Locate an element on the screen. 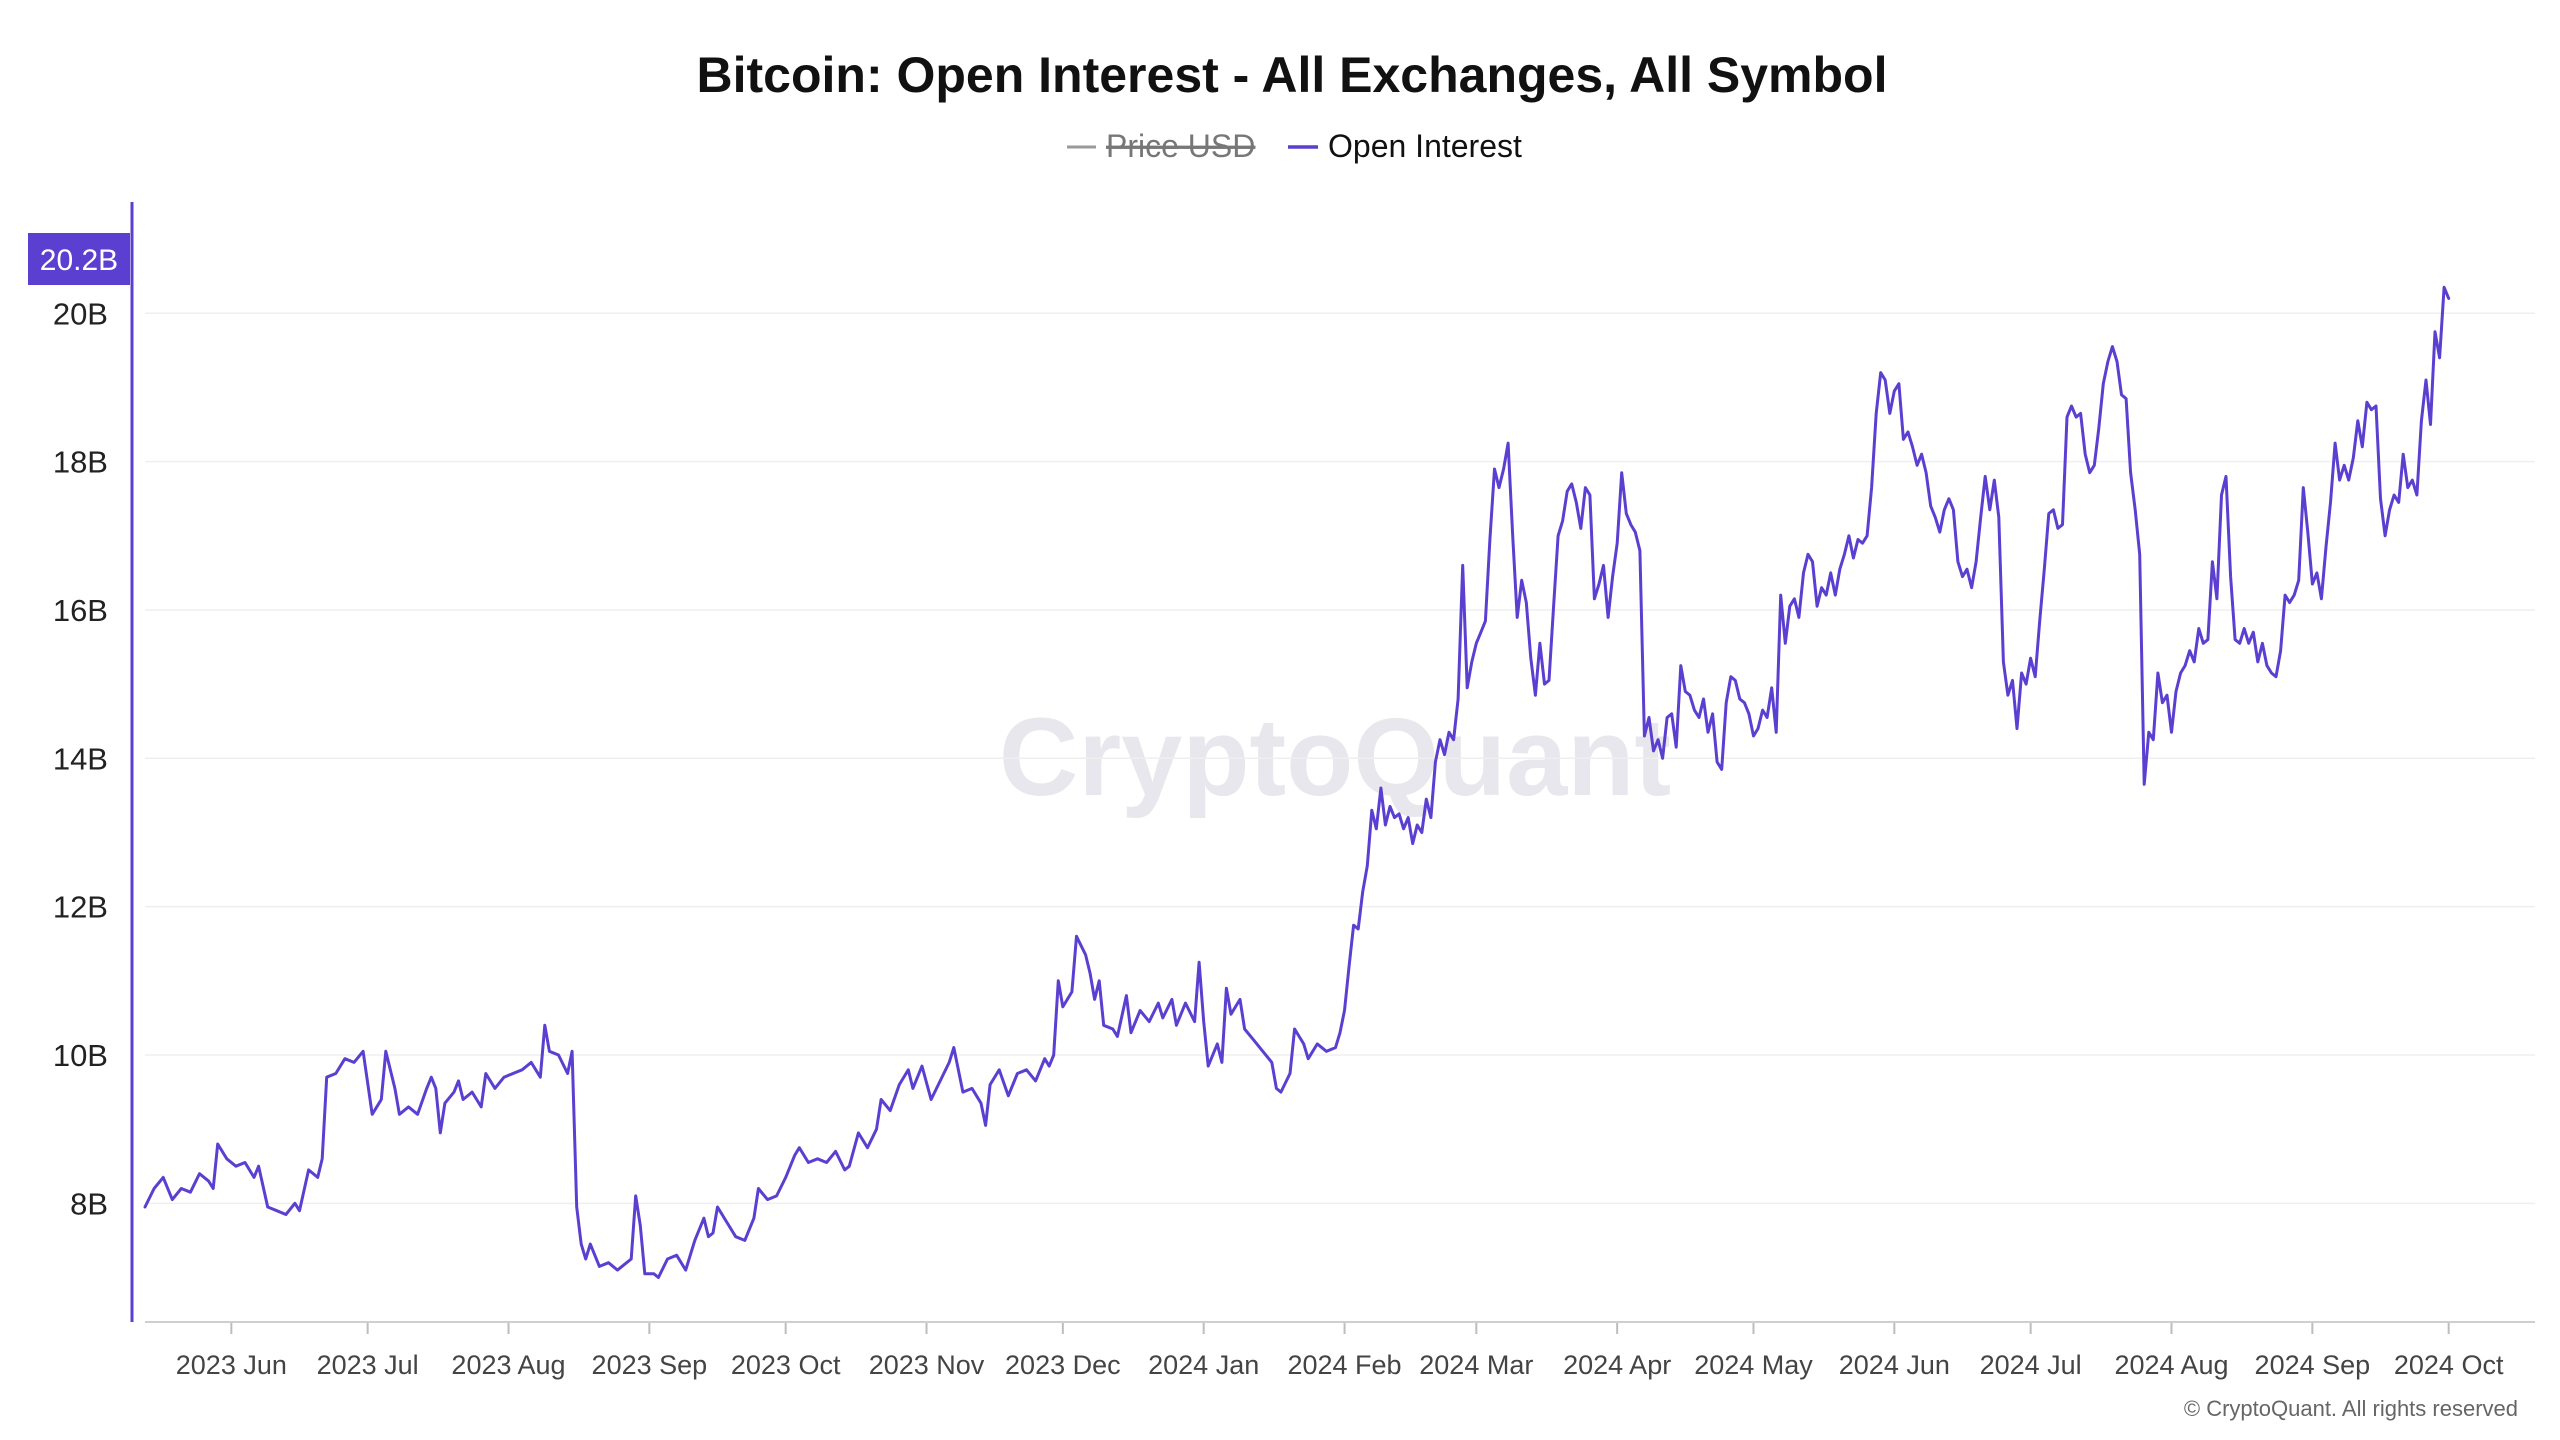 The height and width of the screenshot is (1440, 2560). last-value-badge-bg is located at coordinates (79, 259).